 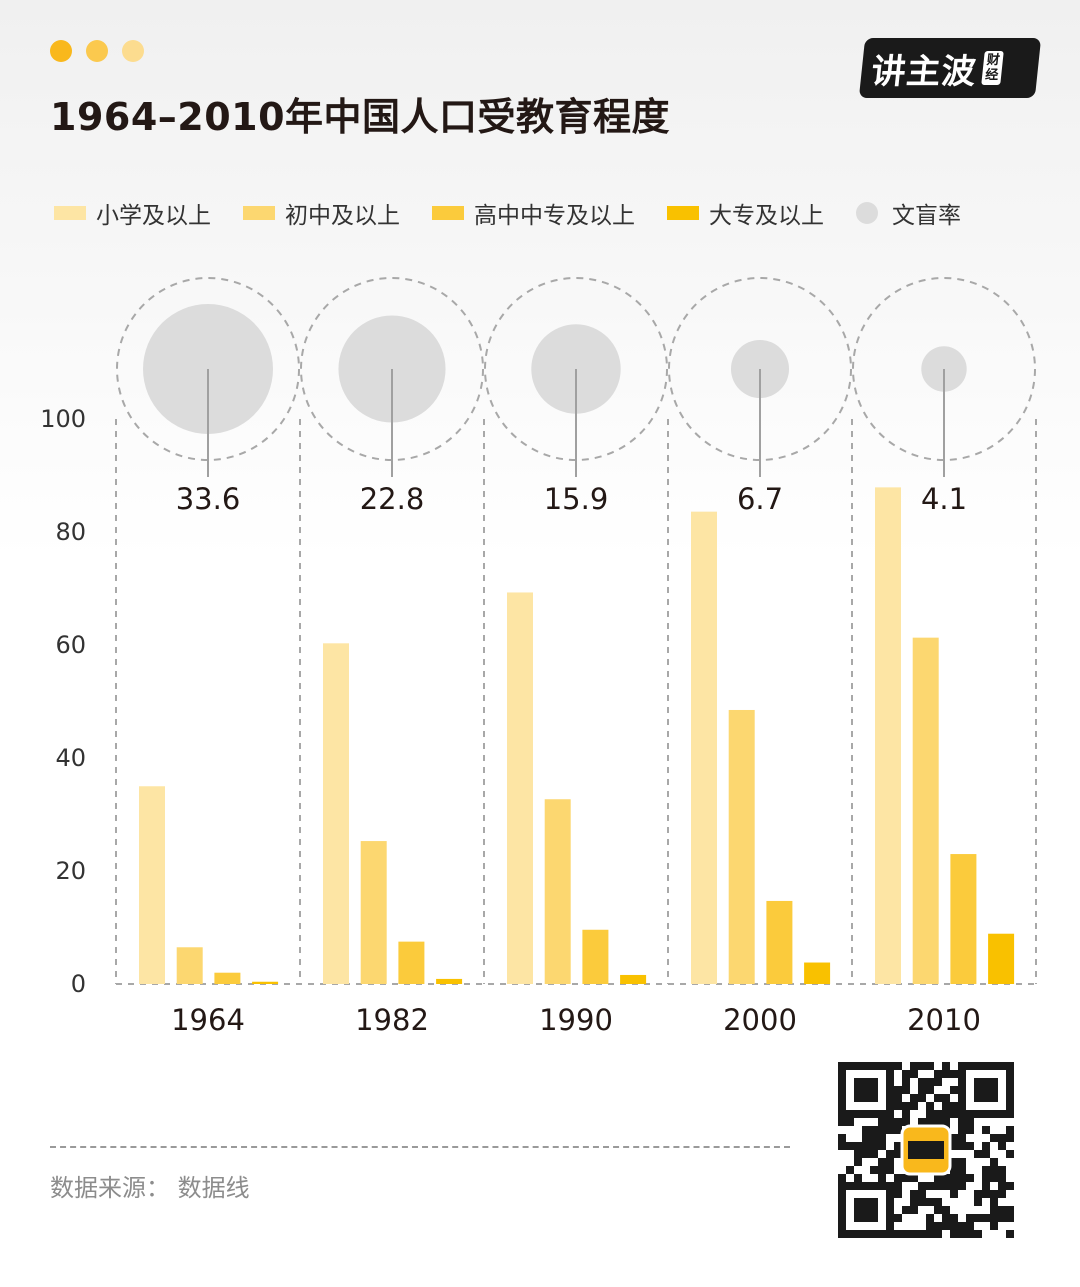 What do you see at coordinates (760, 1020) in the screenshot?
I see `x-category-label: 2000` at bounding box center [760, 1020].